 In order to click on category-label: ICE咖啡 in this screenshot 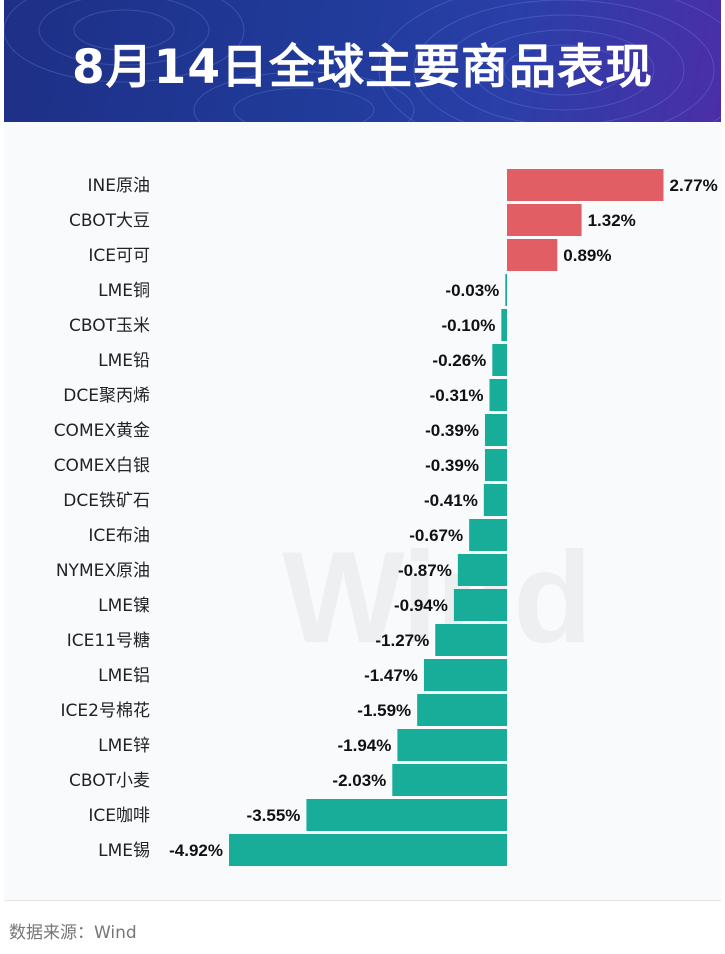, I will do `click(119, 816)`.